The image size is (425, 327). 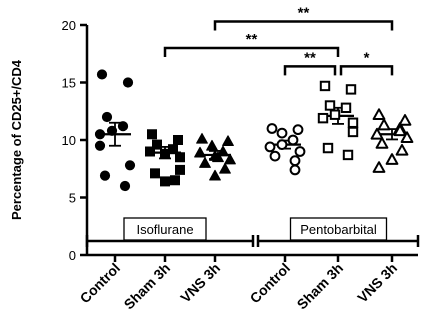 I want to click on group-label: Pentobarbital, so click(x=338, y=229).